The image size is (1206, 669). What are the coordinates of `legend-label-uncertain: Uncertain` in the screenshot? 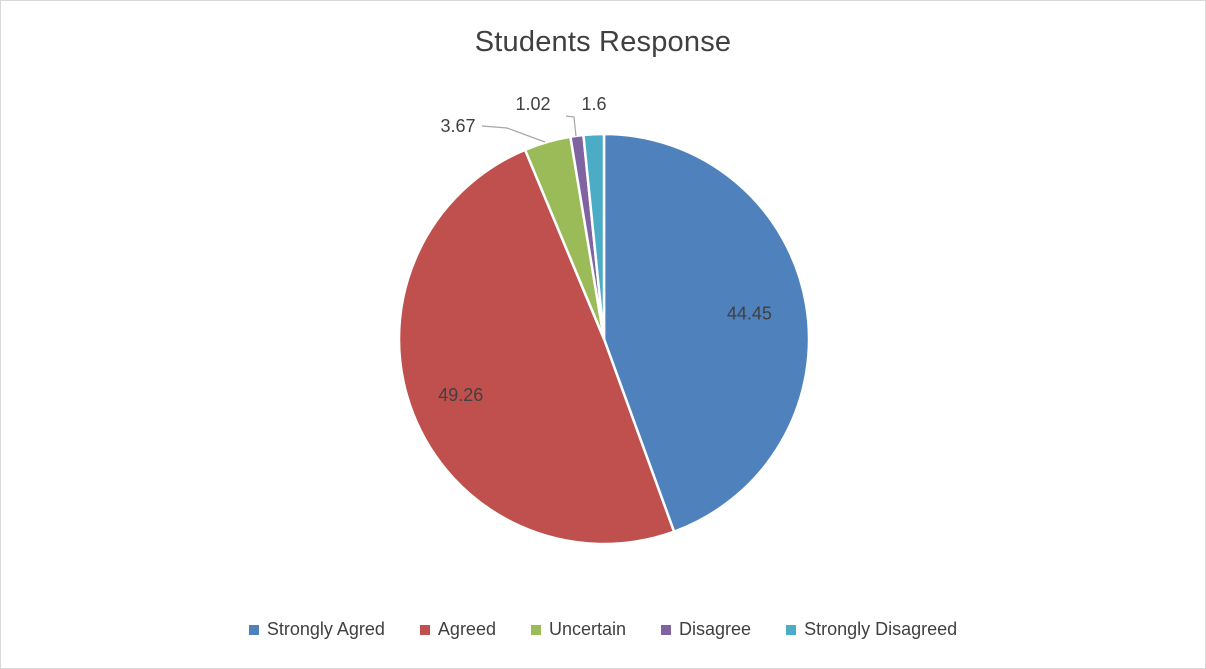 It's located at (587, 629).